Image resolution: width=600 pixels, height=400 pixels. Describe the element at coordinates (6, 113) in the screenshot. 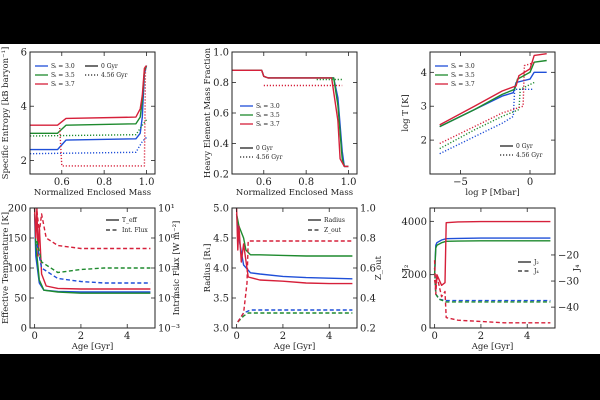

I see `p1-ylabel: Specific Entropy [kB baryon⁻¹]` at that location.